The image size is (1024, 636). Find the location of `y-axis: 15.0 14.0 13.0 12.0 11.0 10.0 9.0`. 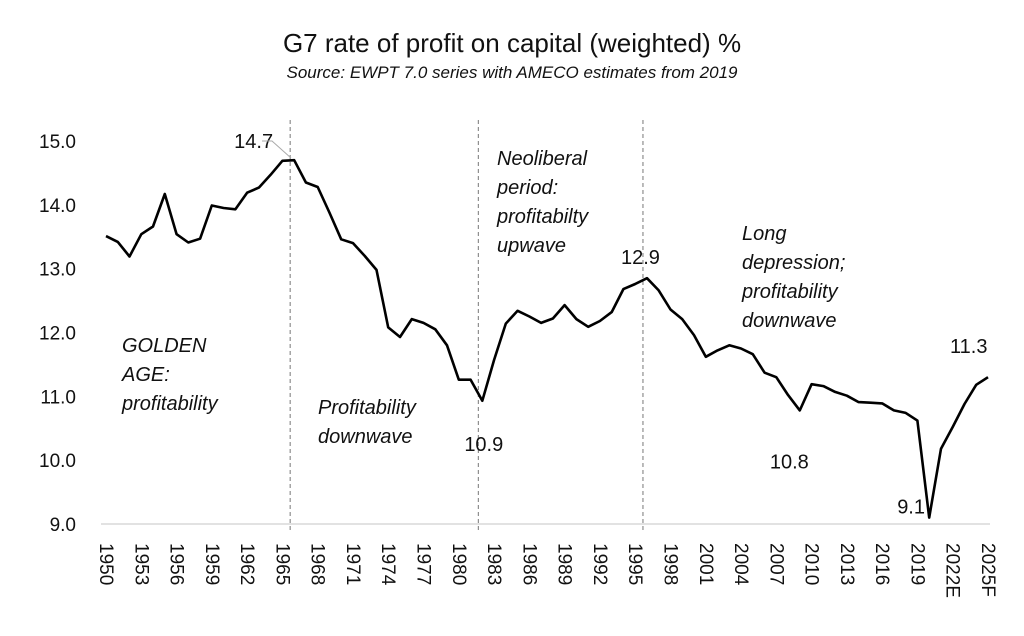

y-axis: 15.0 14.0 13.0 12.0 11.0 10.0 9.0 is located at coordinates (57, 334).